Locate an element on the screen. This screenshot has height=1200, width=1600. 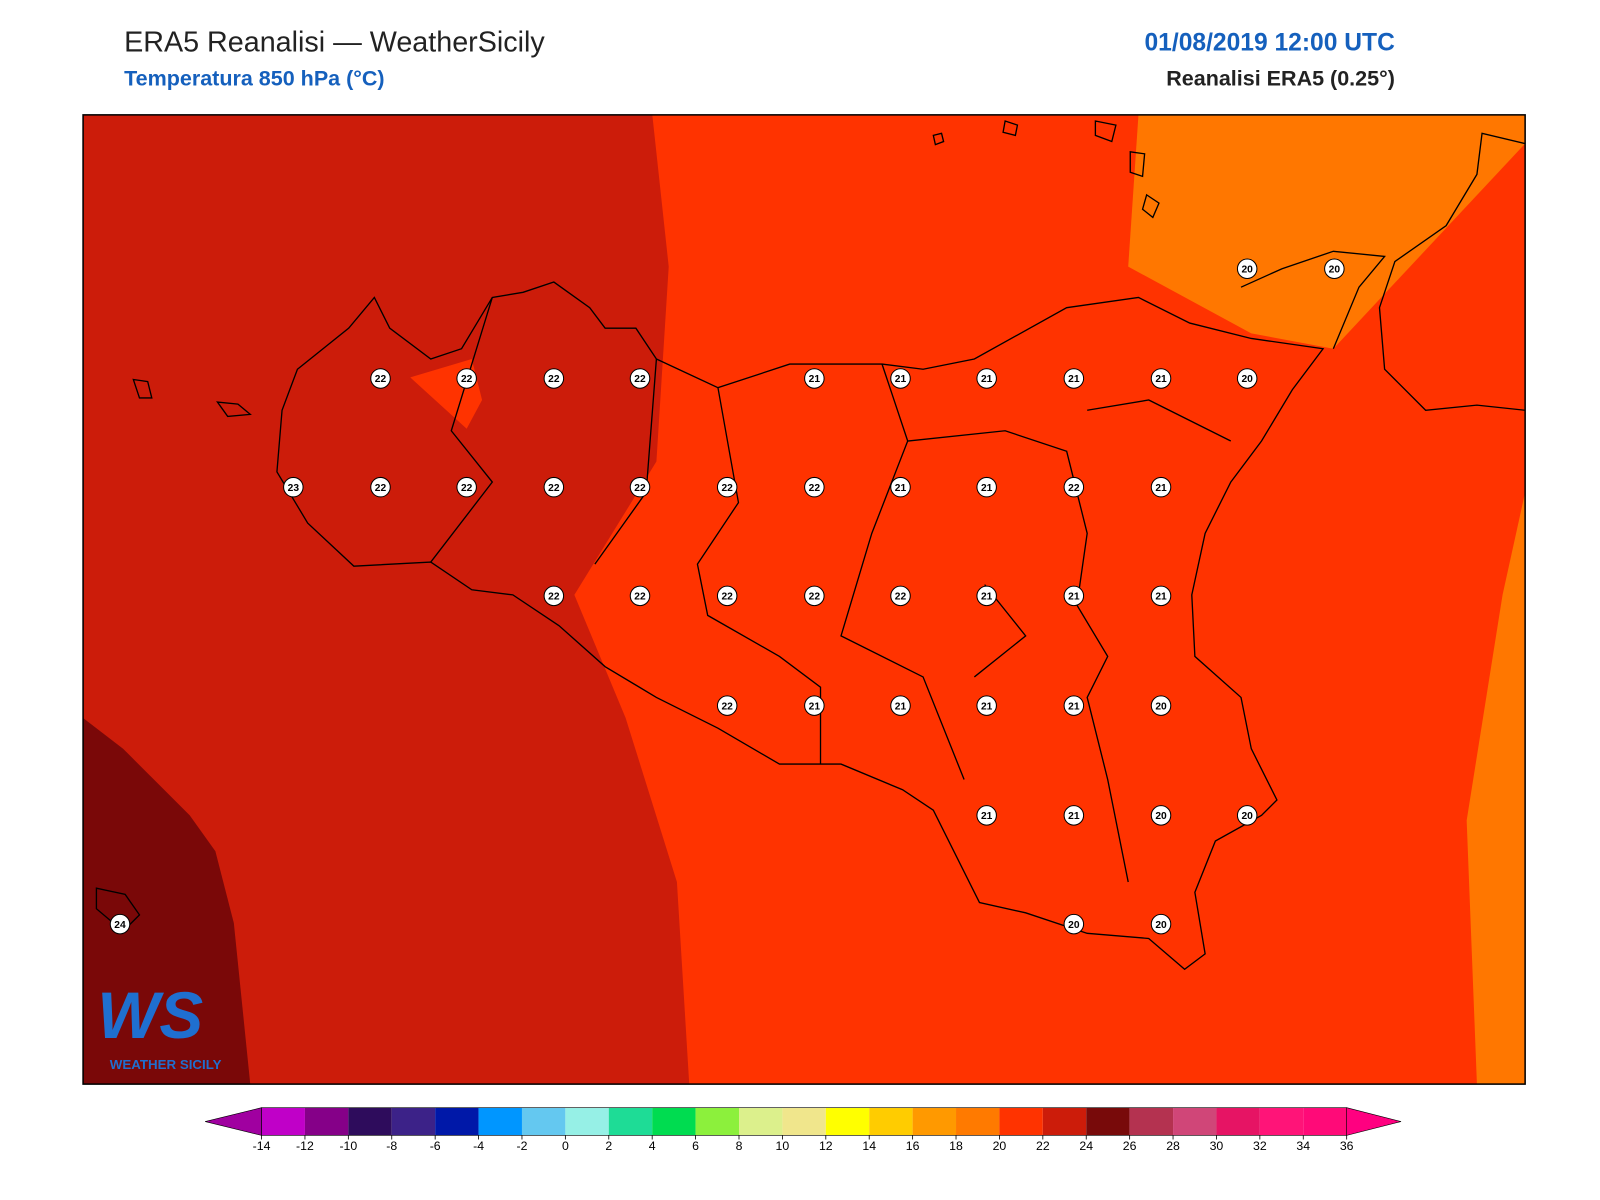
colorbar-tick-label: -12 is located at coordinates (305, 1146).